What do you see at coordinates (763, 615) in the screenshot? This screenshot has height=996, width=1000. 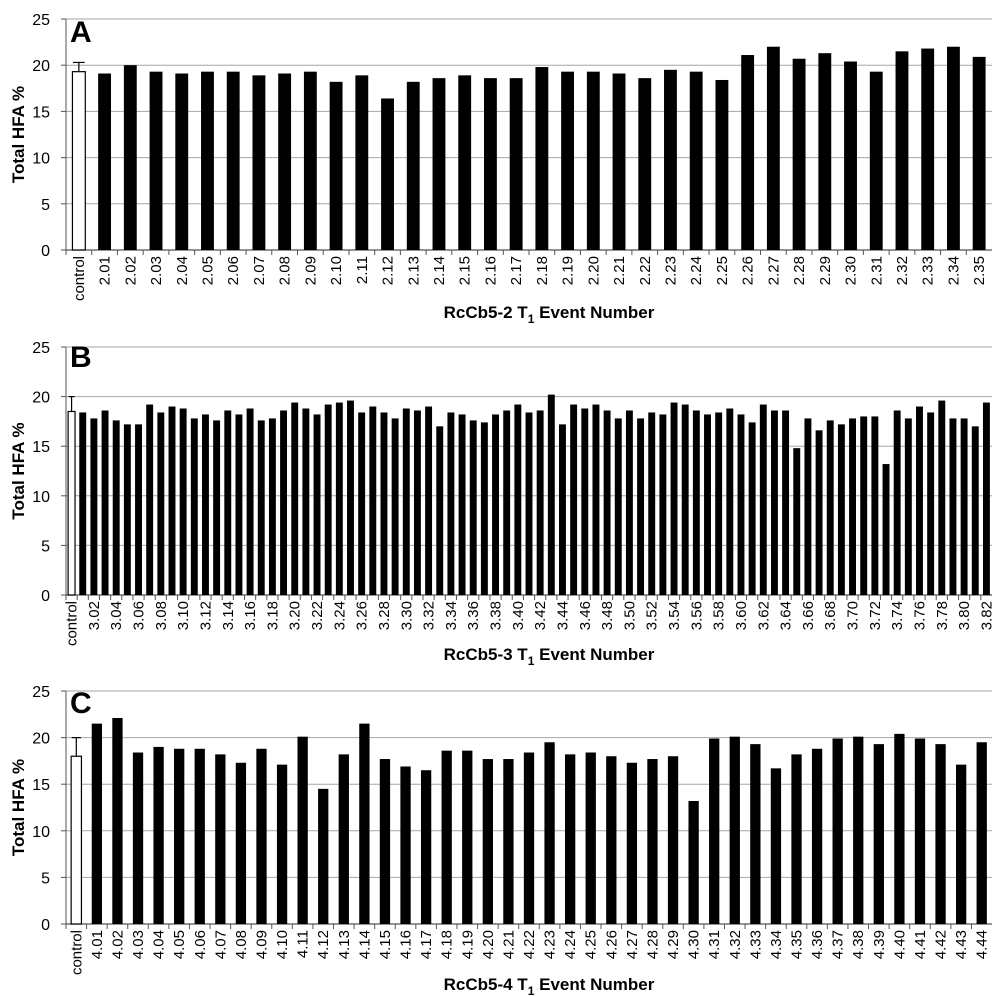 I see `xtick-label: 3.62` at bounding box center [763, 615].